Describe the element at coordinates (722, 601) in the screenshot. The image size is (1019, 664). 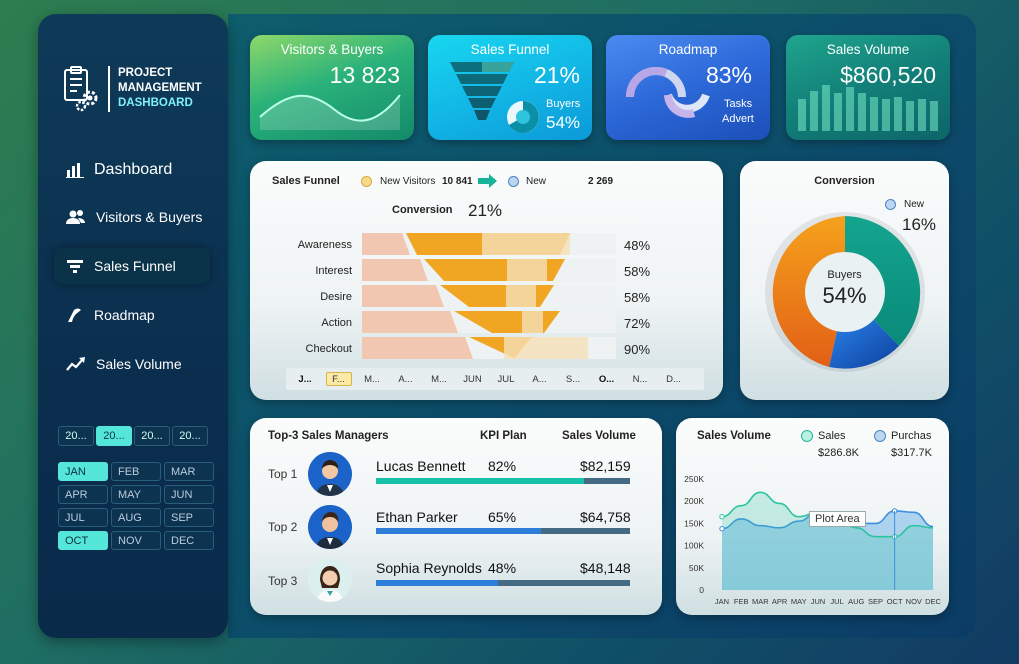
I see `x-tick-label: JAN` at that location.